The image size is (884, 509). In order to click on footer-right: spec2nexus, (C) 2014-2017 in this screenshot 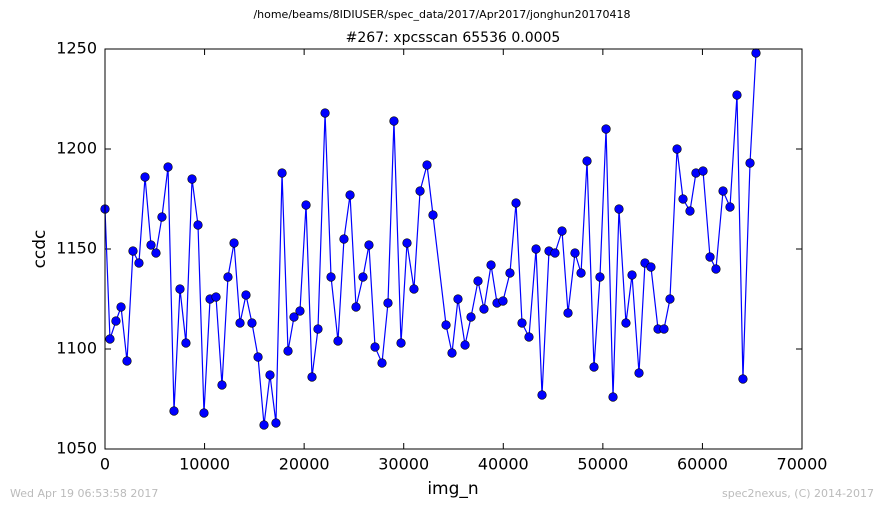, I will do `click(798, 493)`.